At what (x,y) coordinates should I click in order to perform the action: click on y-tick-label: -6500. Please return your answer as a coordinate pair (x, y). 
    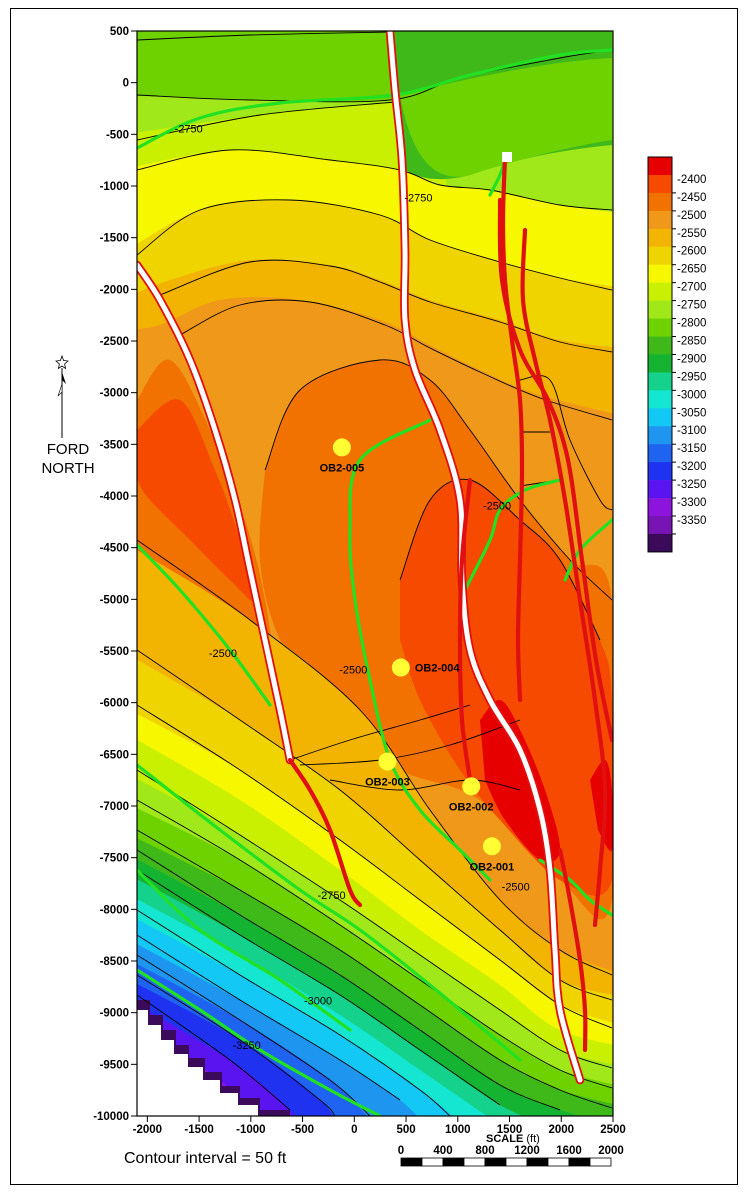
    Looking at the image, I should click on (114, 755).